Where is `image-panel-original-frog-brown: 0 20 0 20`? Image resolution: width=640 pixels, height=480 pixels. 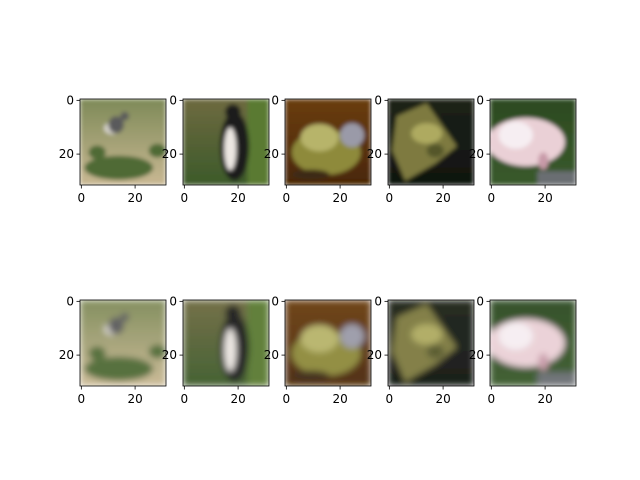
image-panel-original-frog-brown: 0 20 0 20 is located at coordinates (318, 149).